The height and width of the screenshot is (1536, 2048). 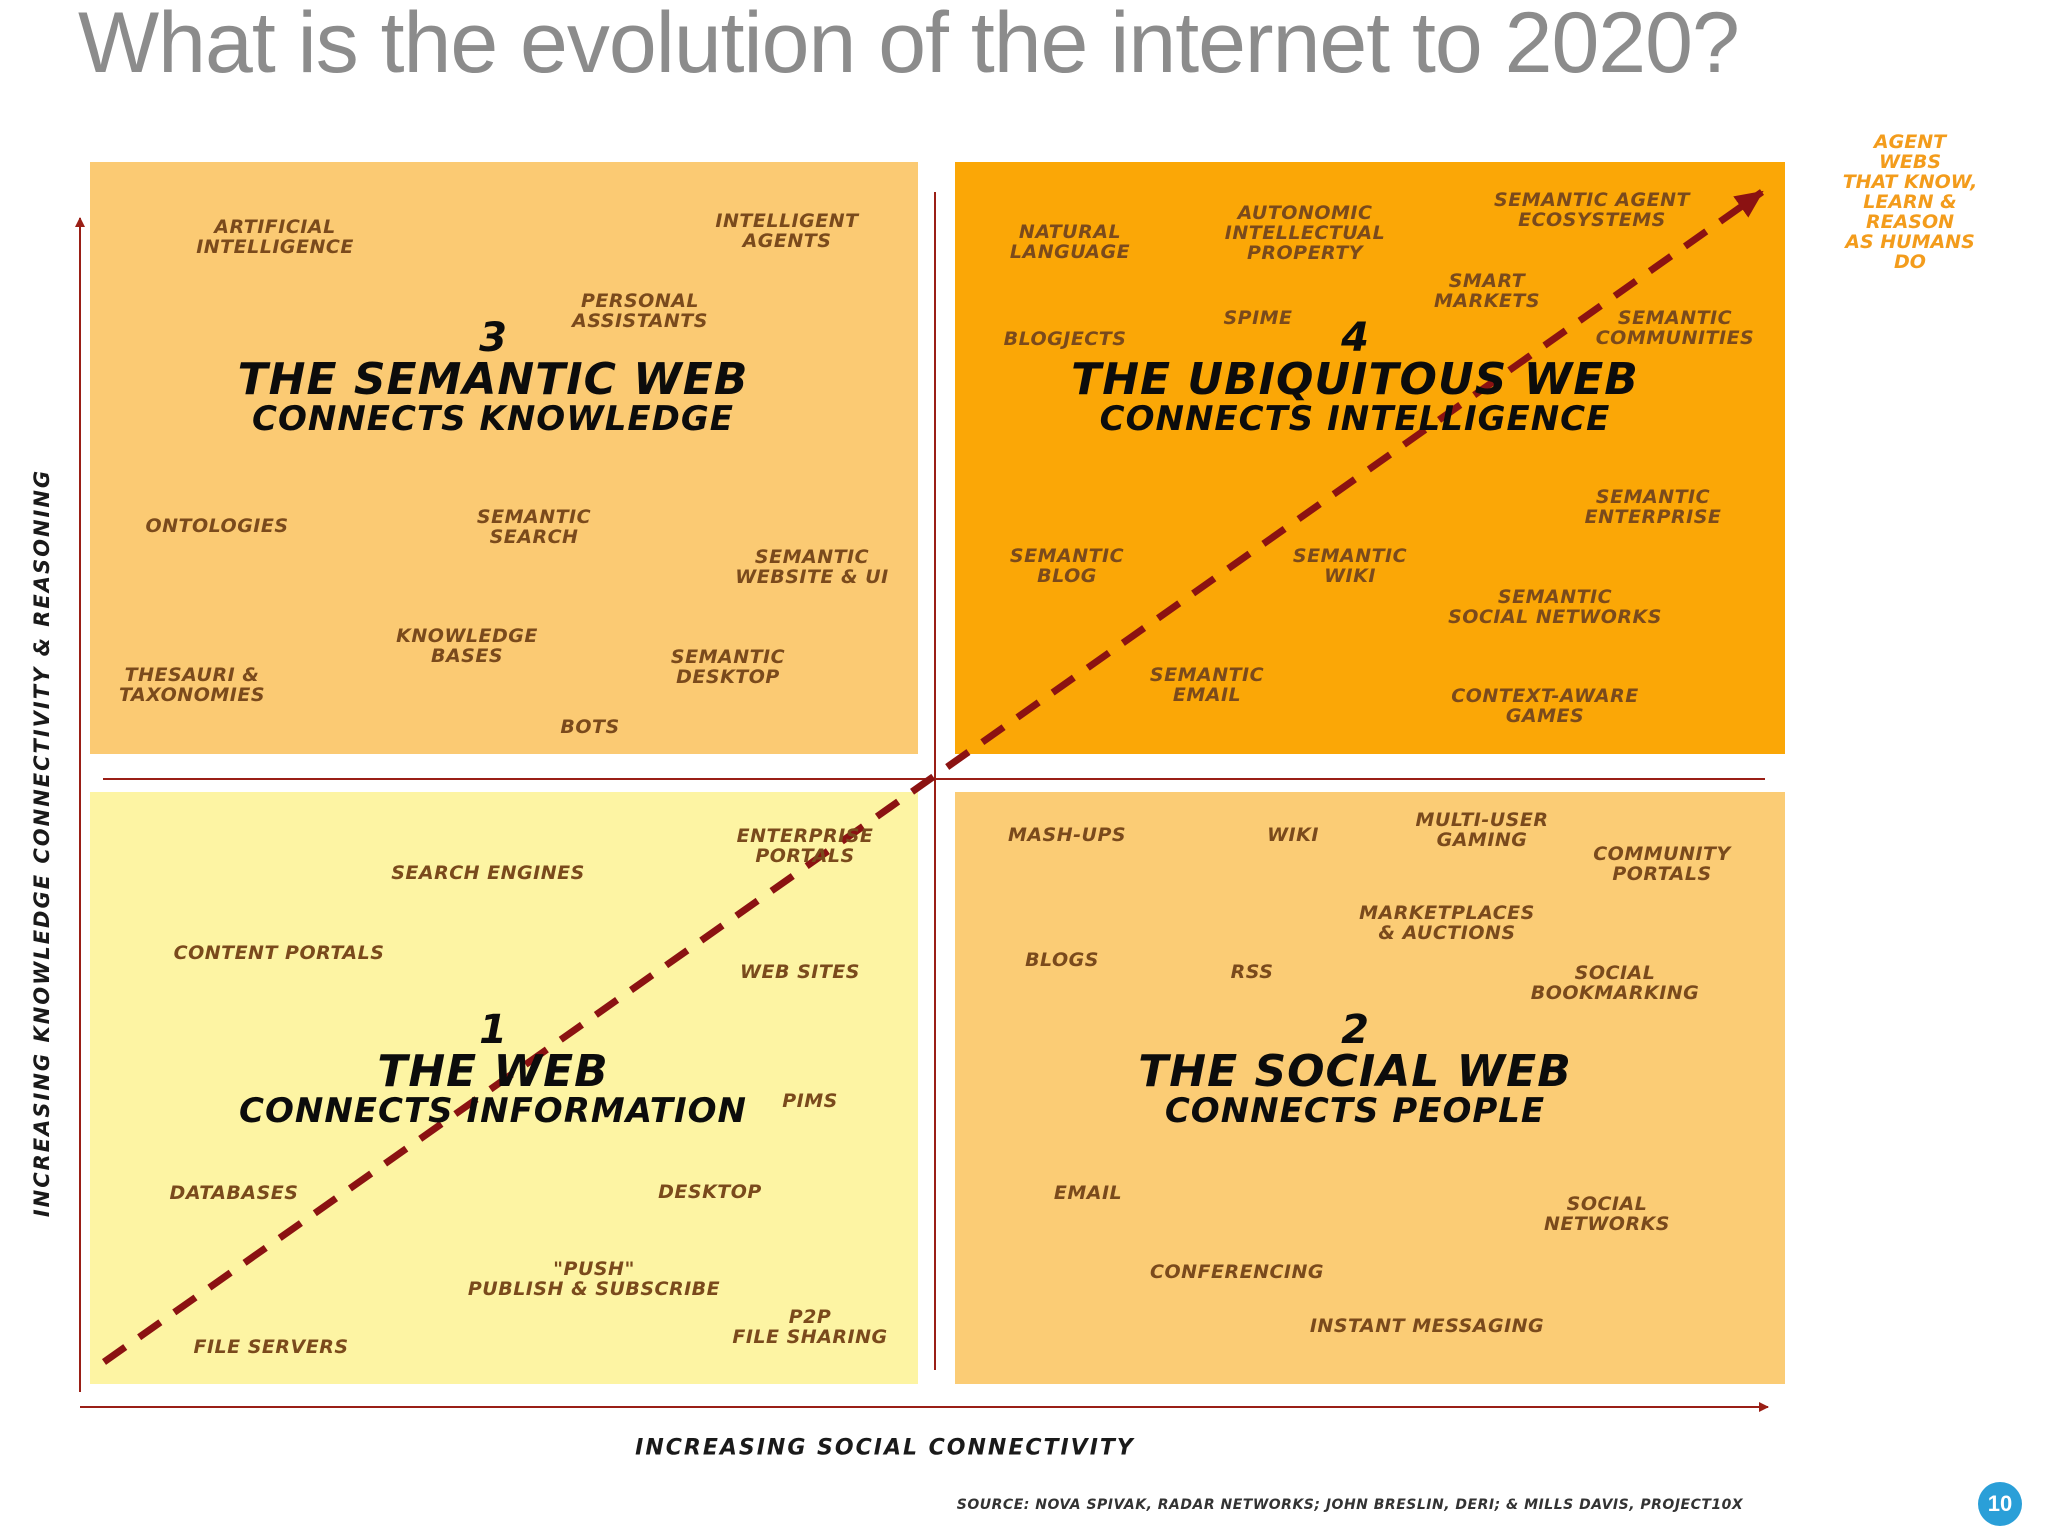 I want to click on quadrant-name: The Social Web, so click(x=1355, y=1071).